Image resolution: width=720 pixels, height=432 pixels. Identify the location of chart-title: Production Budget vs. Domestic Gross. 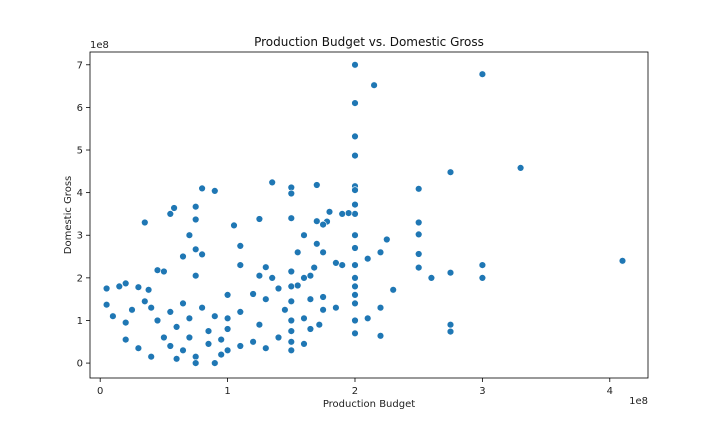
(369, 42).